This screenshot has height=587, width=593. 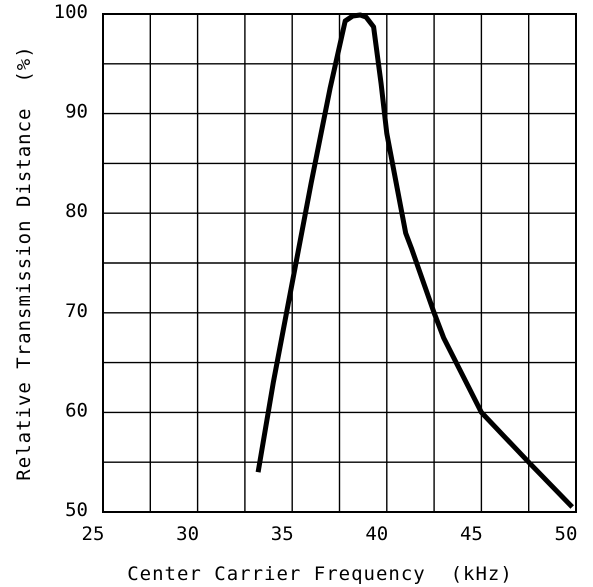 I want to click on x-tick-label: 25, so click(x=93, y=534).